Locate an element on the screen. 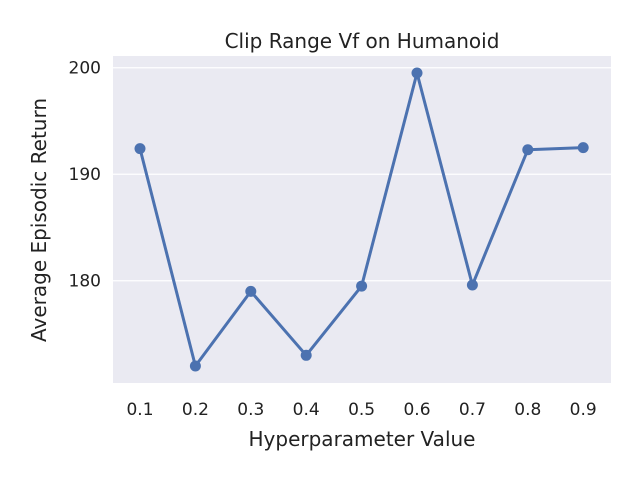  x-tick-label: 0.8 is located at coordinates (527, 410).